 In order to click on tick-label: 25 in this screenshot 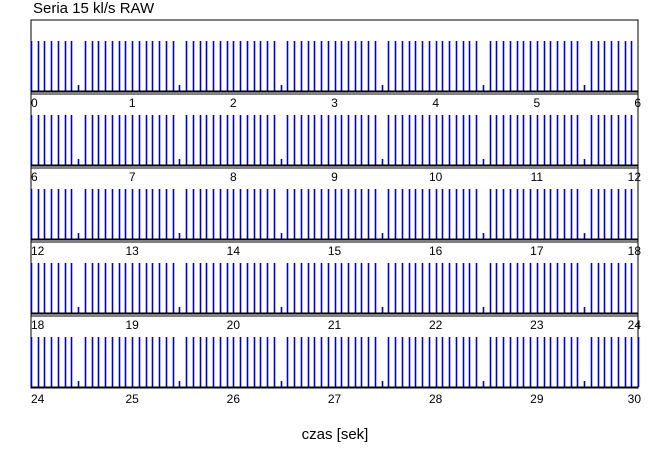, I will do `click(132, 399)`.